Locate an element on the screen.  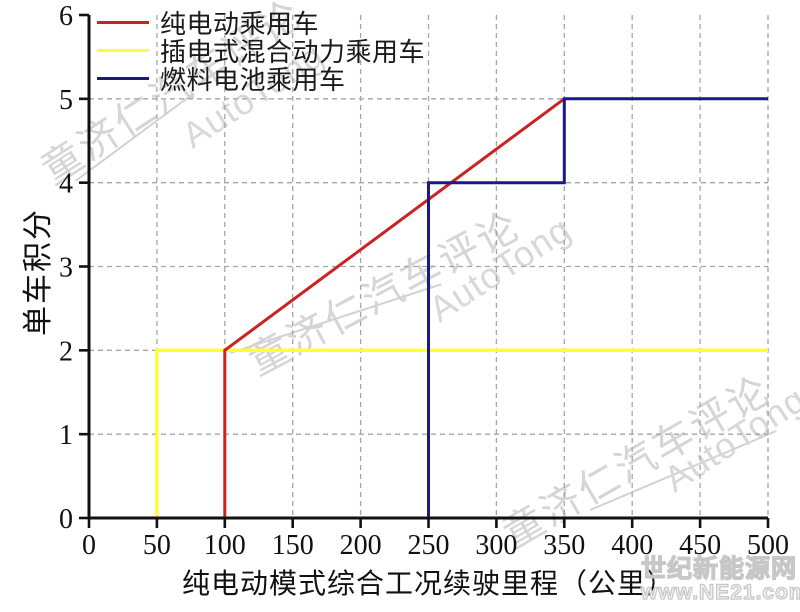
site-url: www.NE21.com is located at coordinates (720, 592).